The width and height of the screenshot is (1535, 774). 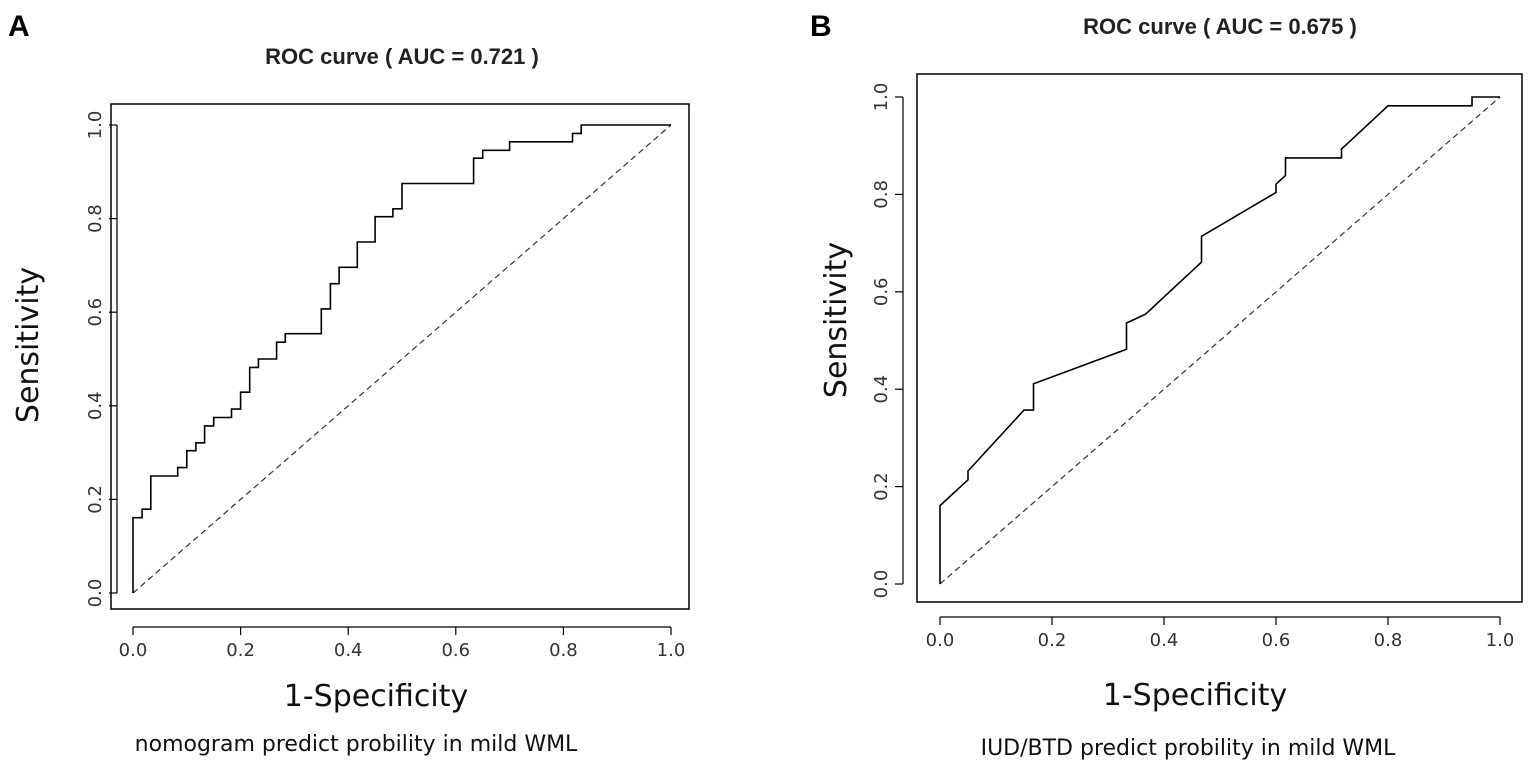 I want to click on y-axis-title-b: Sensitivity, so click(x=836, y=320).